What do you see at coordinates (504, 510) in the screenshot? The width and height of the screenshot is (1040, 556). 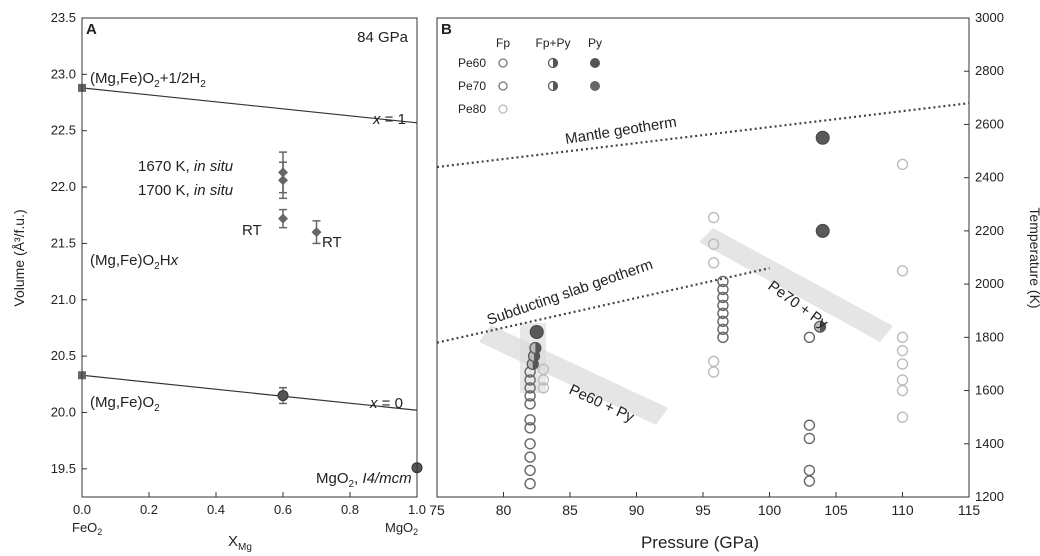 I see `panel-b-x-tick-label: 80` at bounding box center [504, 510].